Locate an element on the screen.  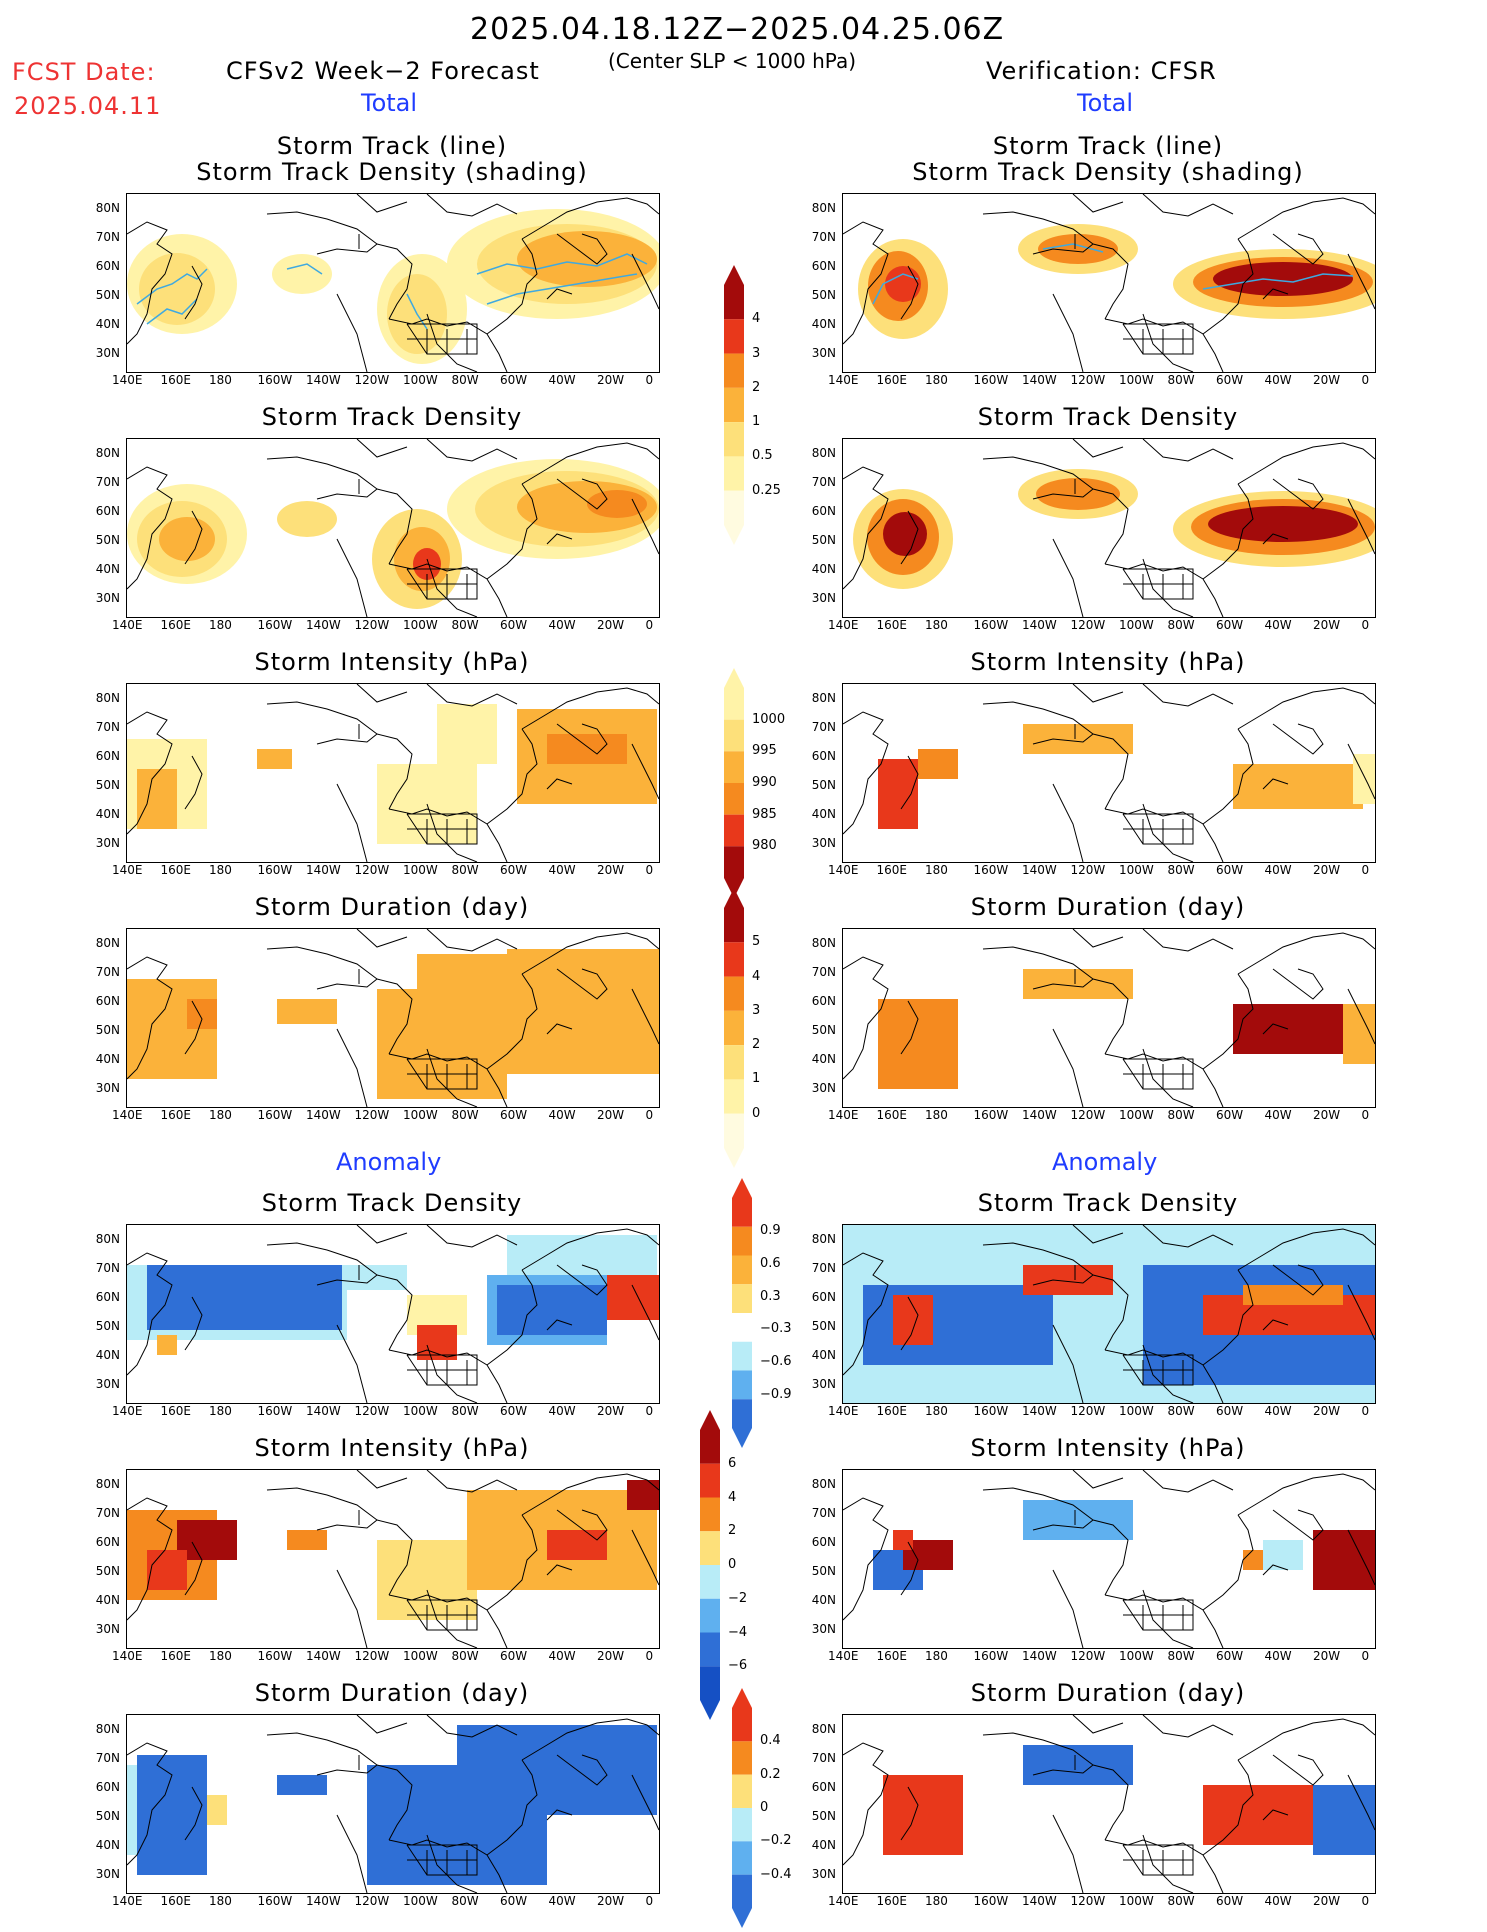
colorbar-label: 6 is located at coordinates (732, 1463).